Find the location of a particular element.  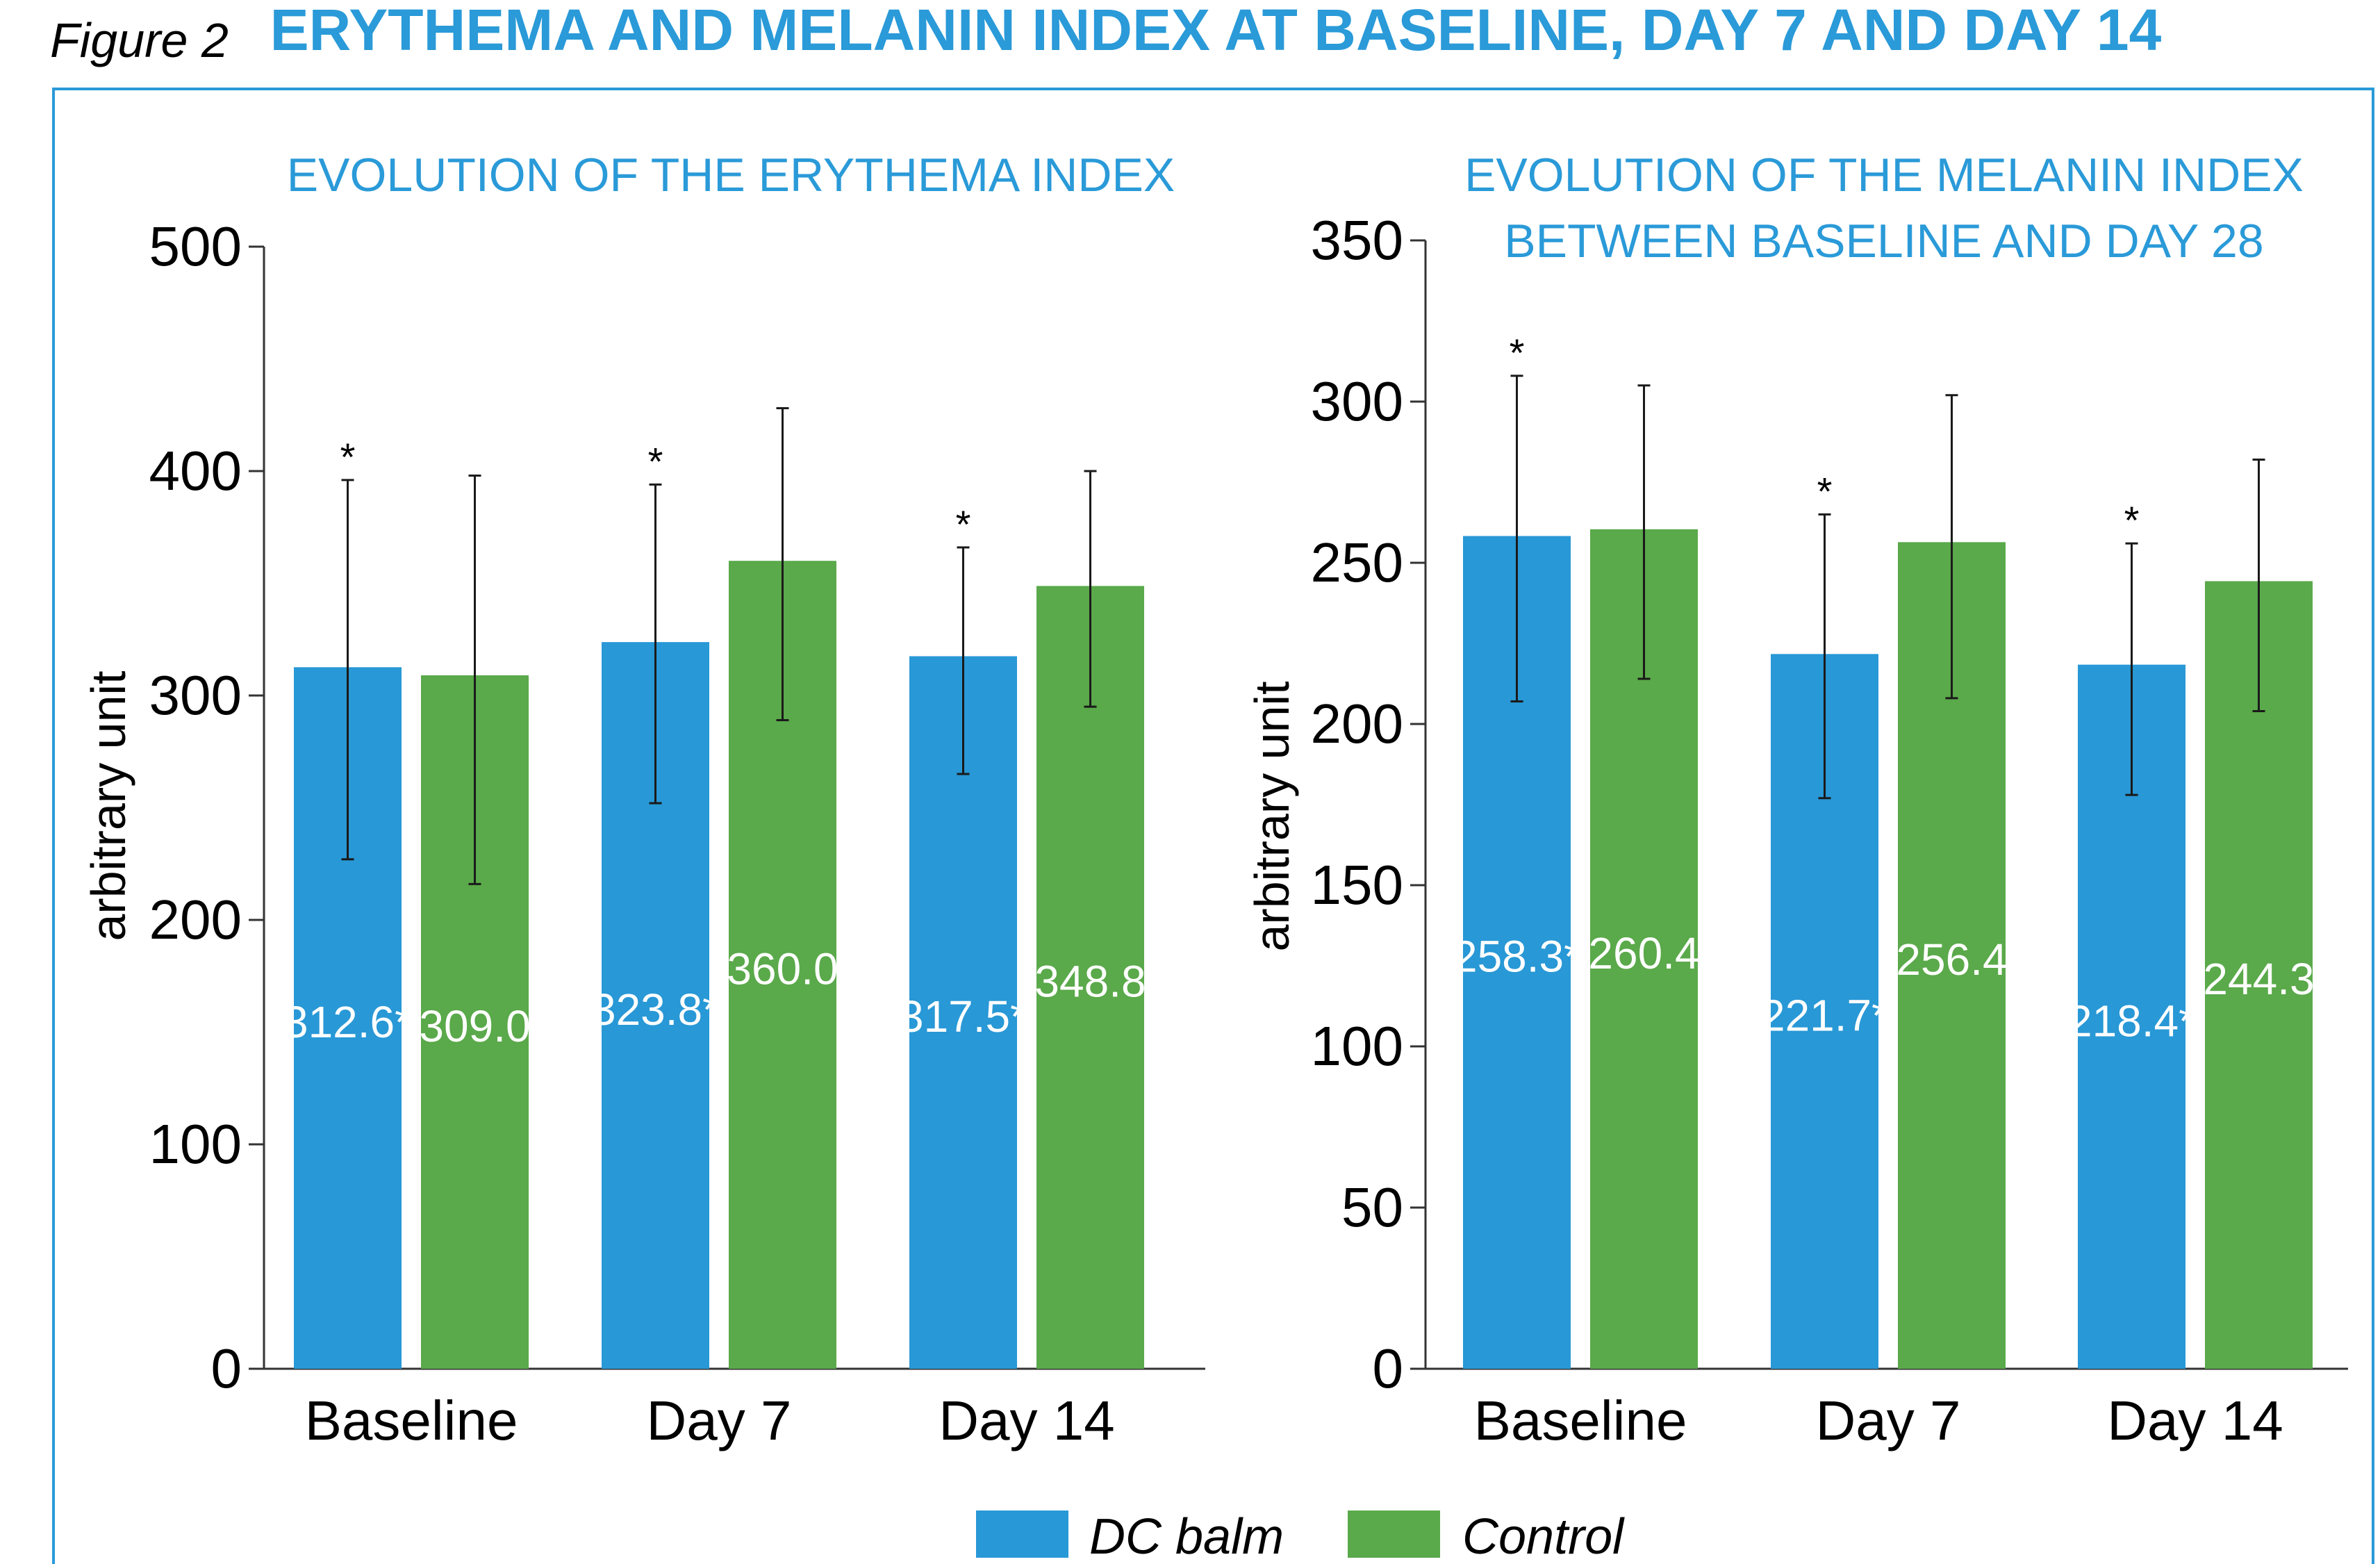

erythema-y-tick-label: 200 is located at coordinates (195, 919).